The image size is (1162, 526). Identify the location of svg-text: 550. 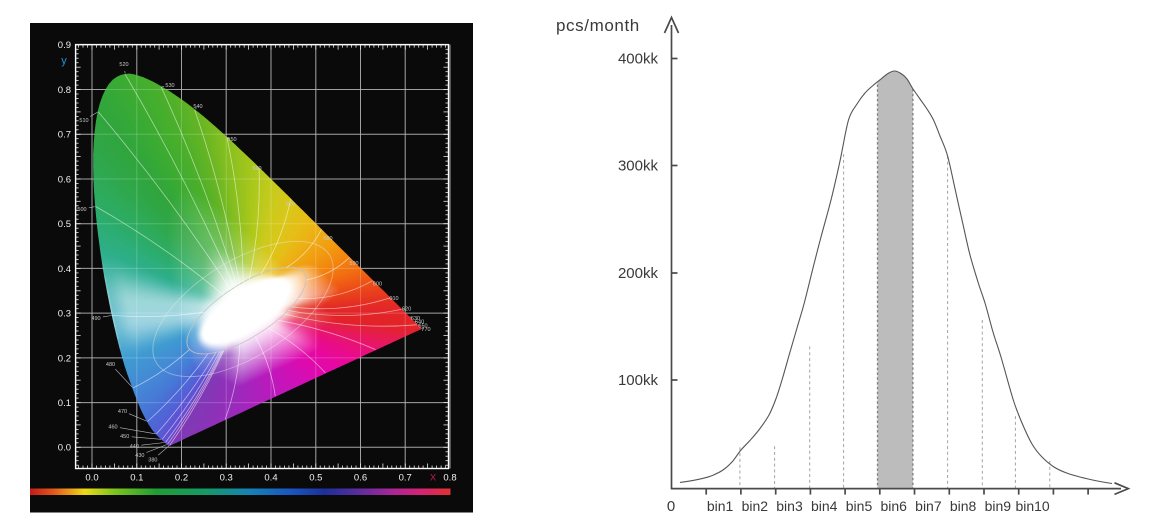
(231, 140).